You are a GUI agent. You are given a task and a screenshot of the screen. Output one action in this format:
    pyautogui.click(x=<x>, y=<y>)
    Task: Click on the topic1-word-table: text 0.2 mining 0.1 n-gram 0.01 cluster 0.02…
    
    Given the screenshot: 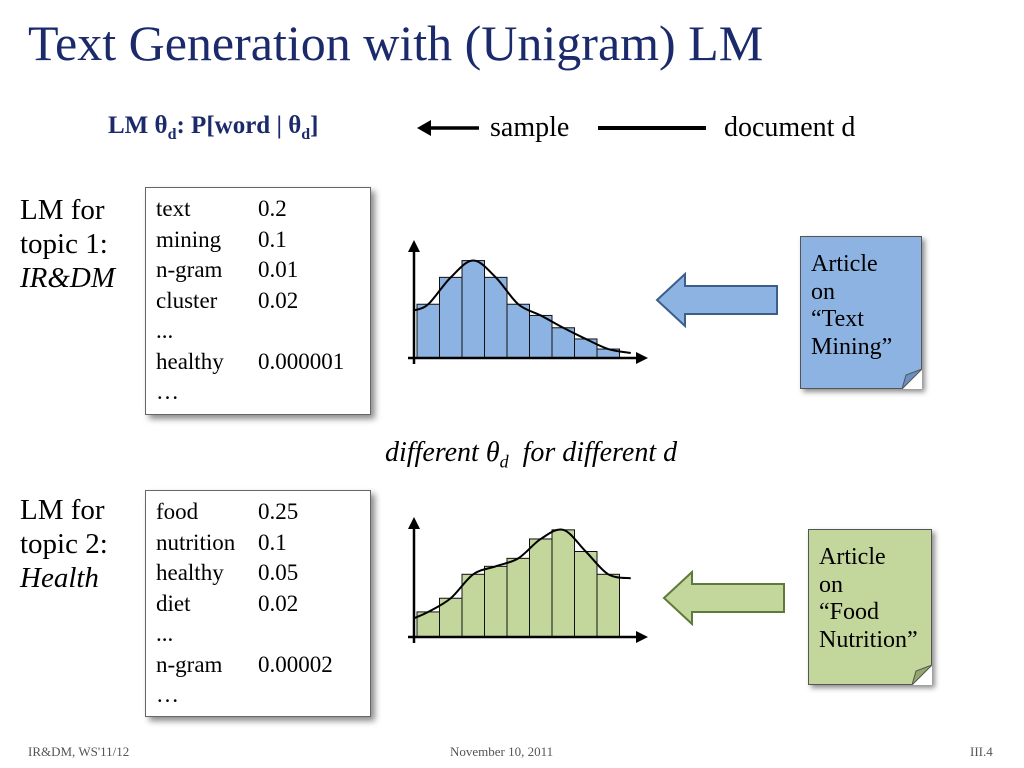 What is the action you would take?
    pyautogui.click(x=258, y=301)
    